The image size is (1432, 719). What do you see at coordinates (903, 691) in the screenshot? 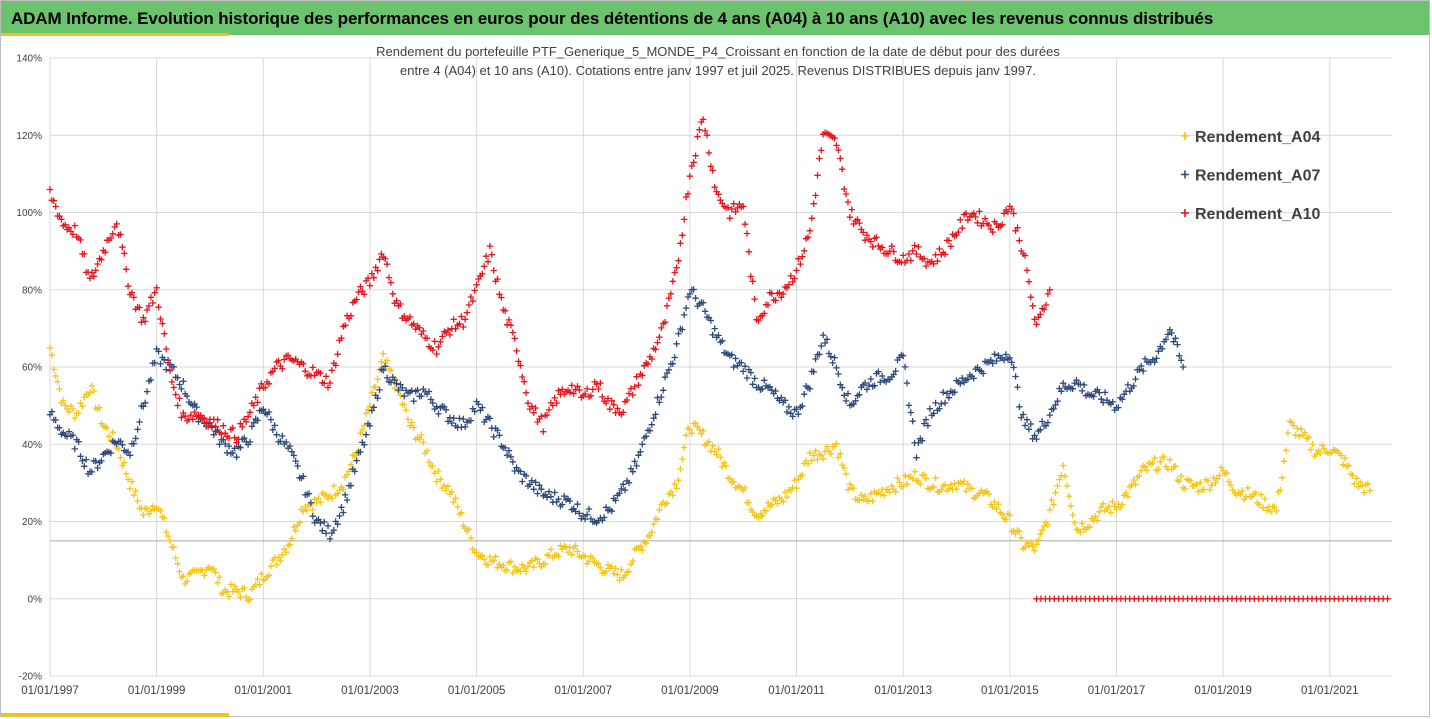
I see `x-tick-label: 01/01/2013` at bounding box center [903, 691].